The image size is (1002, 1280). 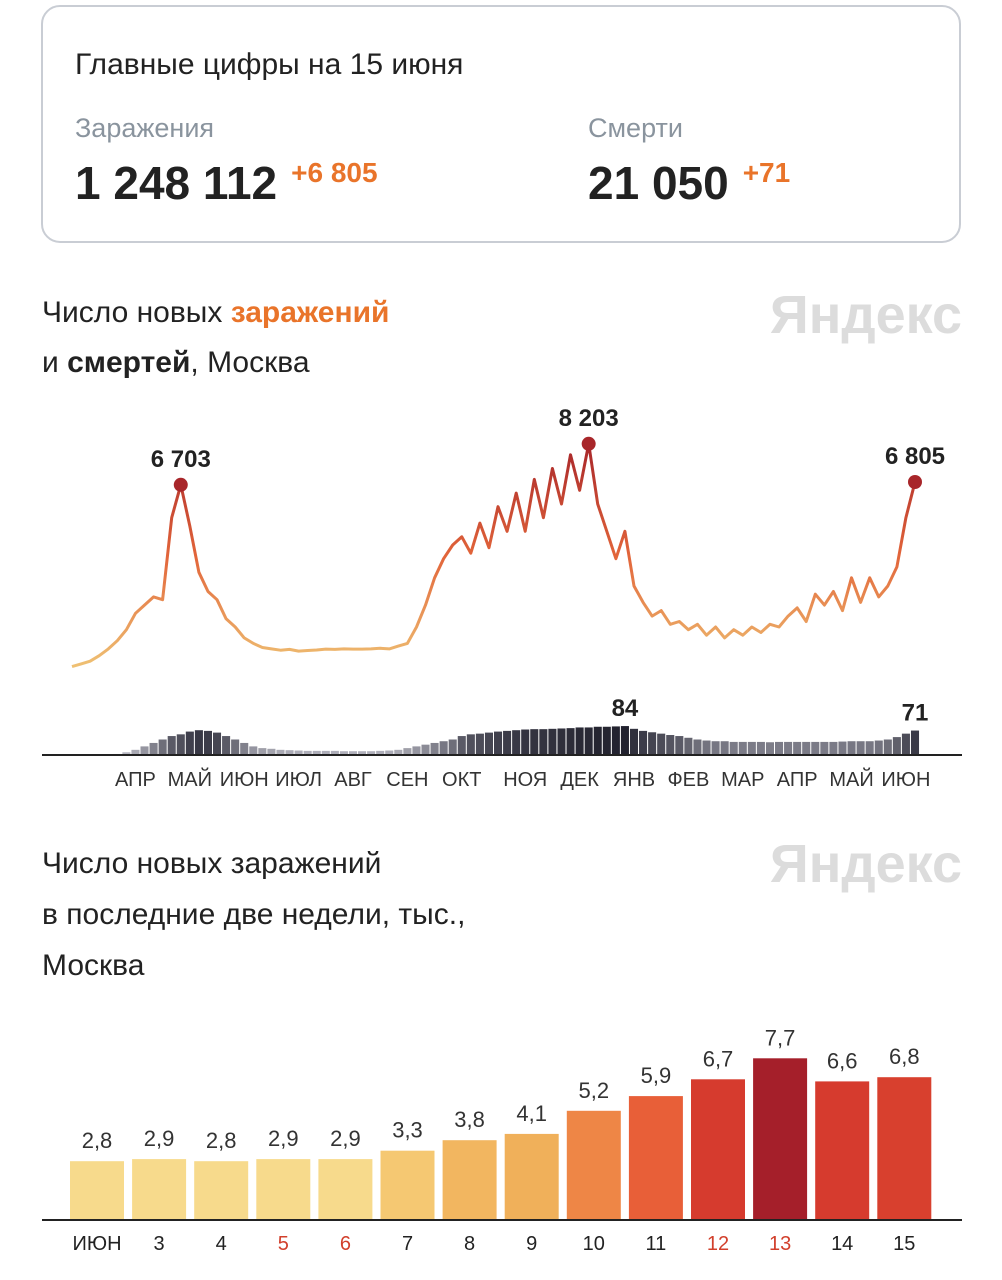 I want to click on bar-value-label: 6,7, so click(x=718, y=1058).